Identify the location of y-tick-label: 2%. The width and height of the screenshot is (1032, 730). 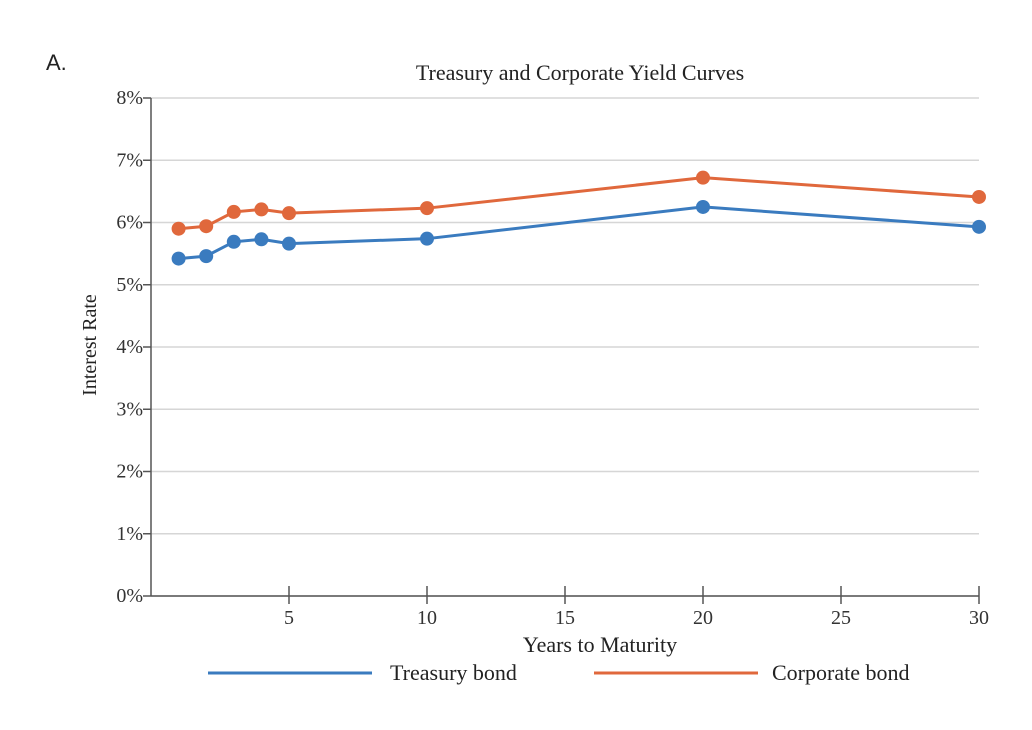
(129, 472).